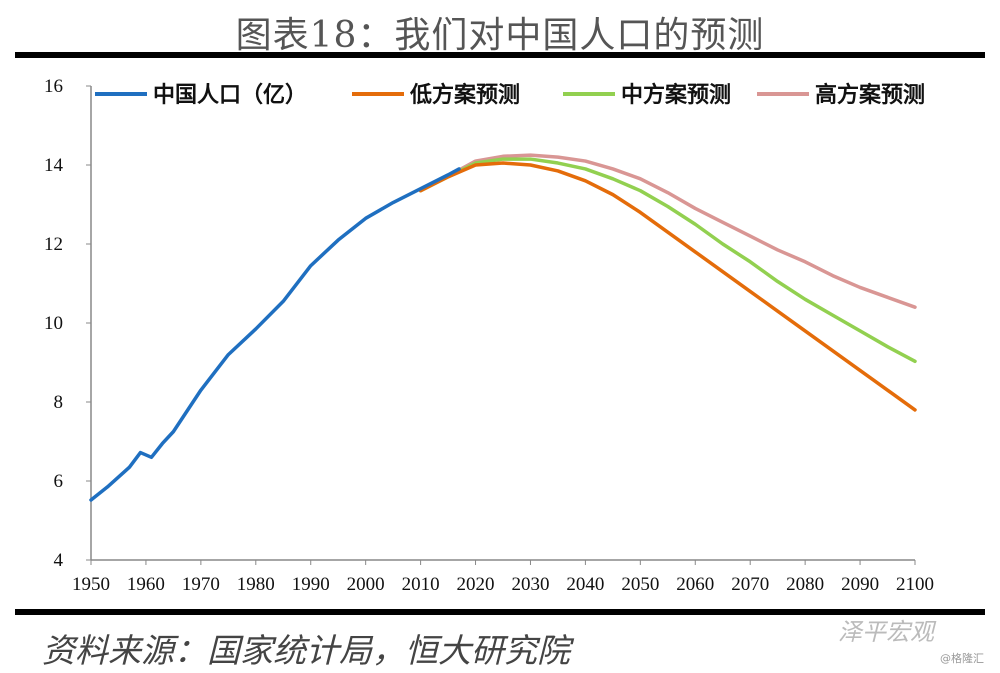 The width and height of the screenshot is (1000, 673). What do you see at coordinates (59, 402) in the screenshot?
I see `y-tick-label: 8` at bounding box center [59, 402].